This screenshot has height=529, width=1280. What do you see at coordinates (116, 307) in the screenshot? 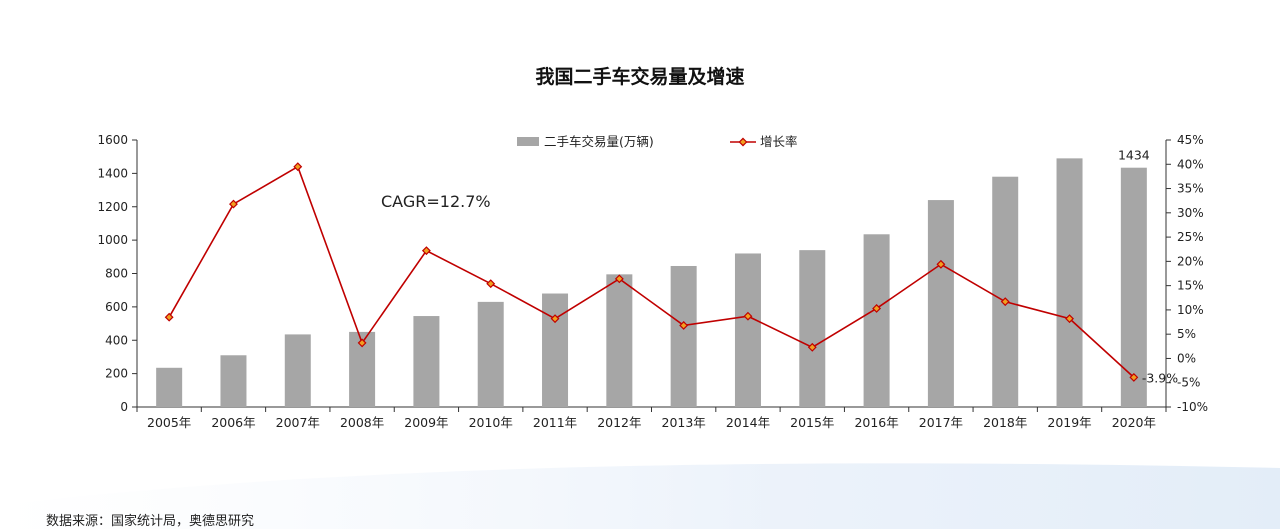
I see `left-tick-label: 600` at bounding box center [116, 307].